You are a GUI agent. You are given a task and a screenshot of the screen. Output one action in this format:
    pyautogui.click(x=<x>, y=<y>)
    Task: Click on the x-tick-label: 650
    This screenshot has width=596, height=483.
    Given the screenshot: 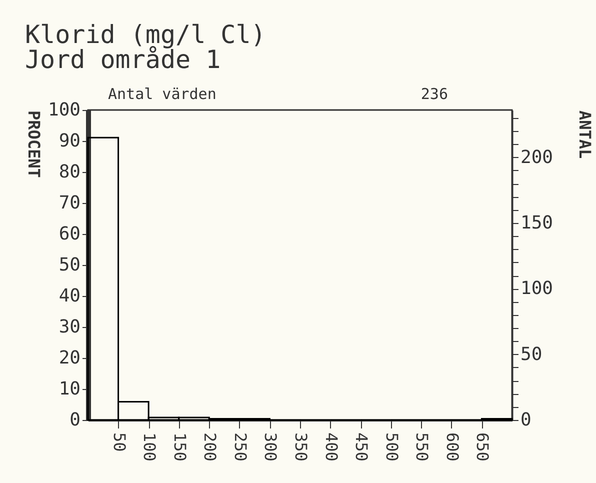 What is the action you would take?
    pyautogui.click(x=482, y=447)
    